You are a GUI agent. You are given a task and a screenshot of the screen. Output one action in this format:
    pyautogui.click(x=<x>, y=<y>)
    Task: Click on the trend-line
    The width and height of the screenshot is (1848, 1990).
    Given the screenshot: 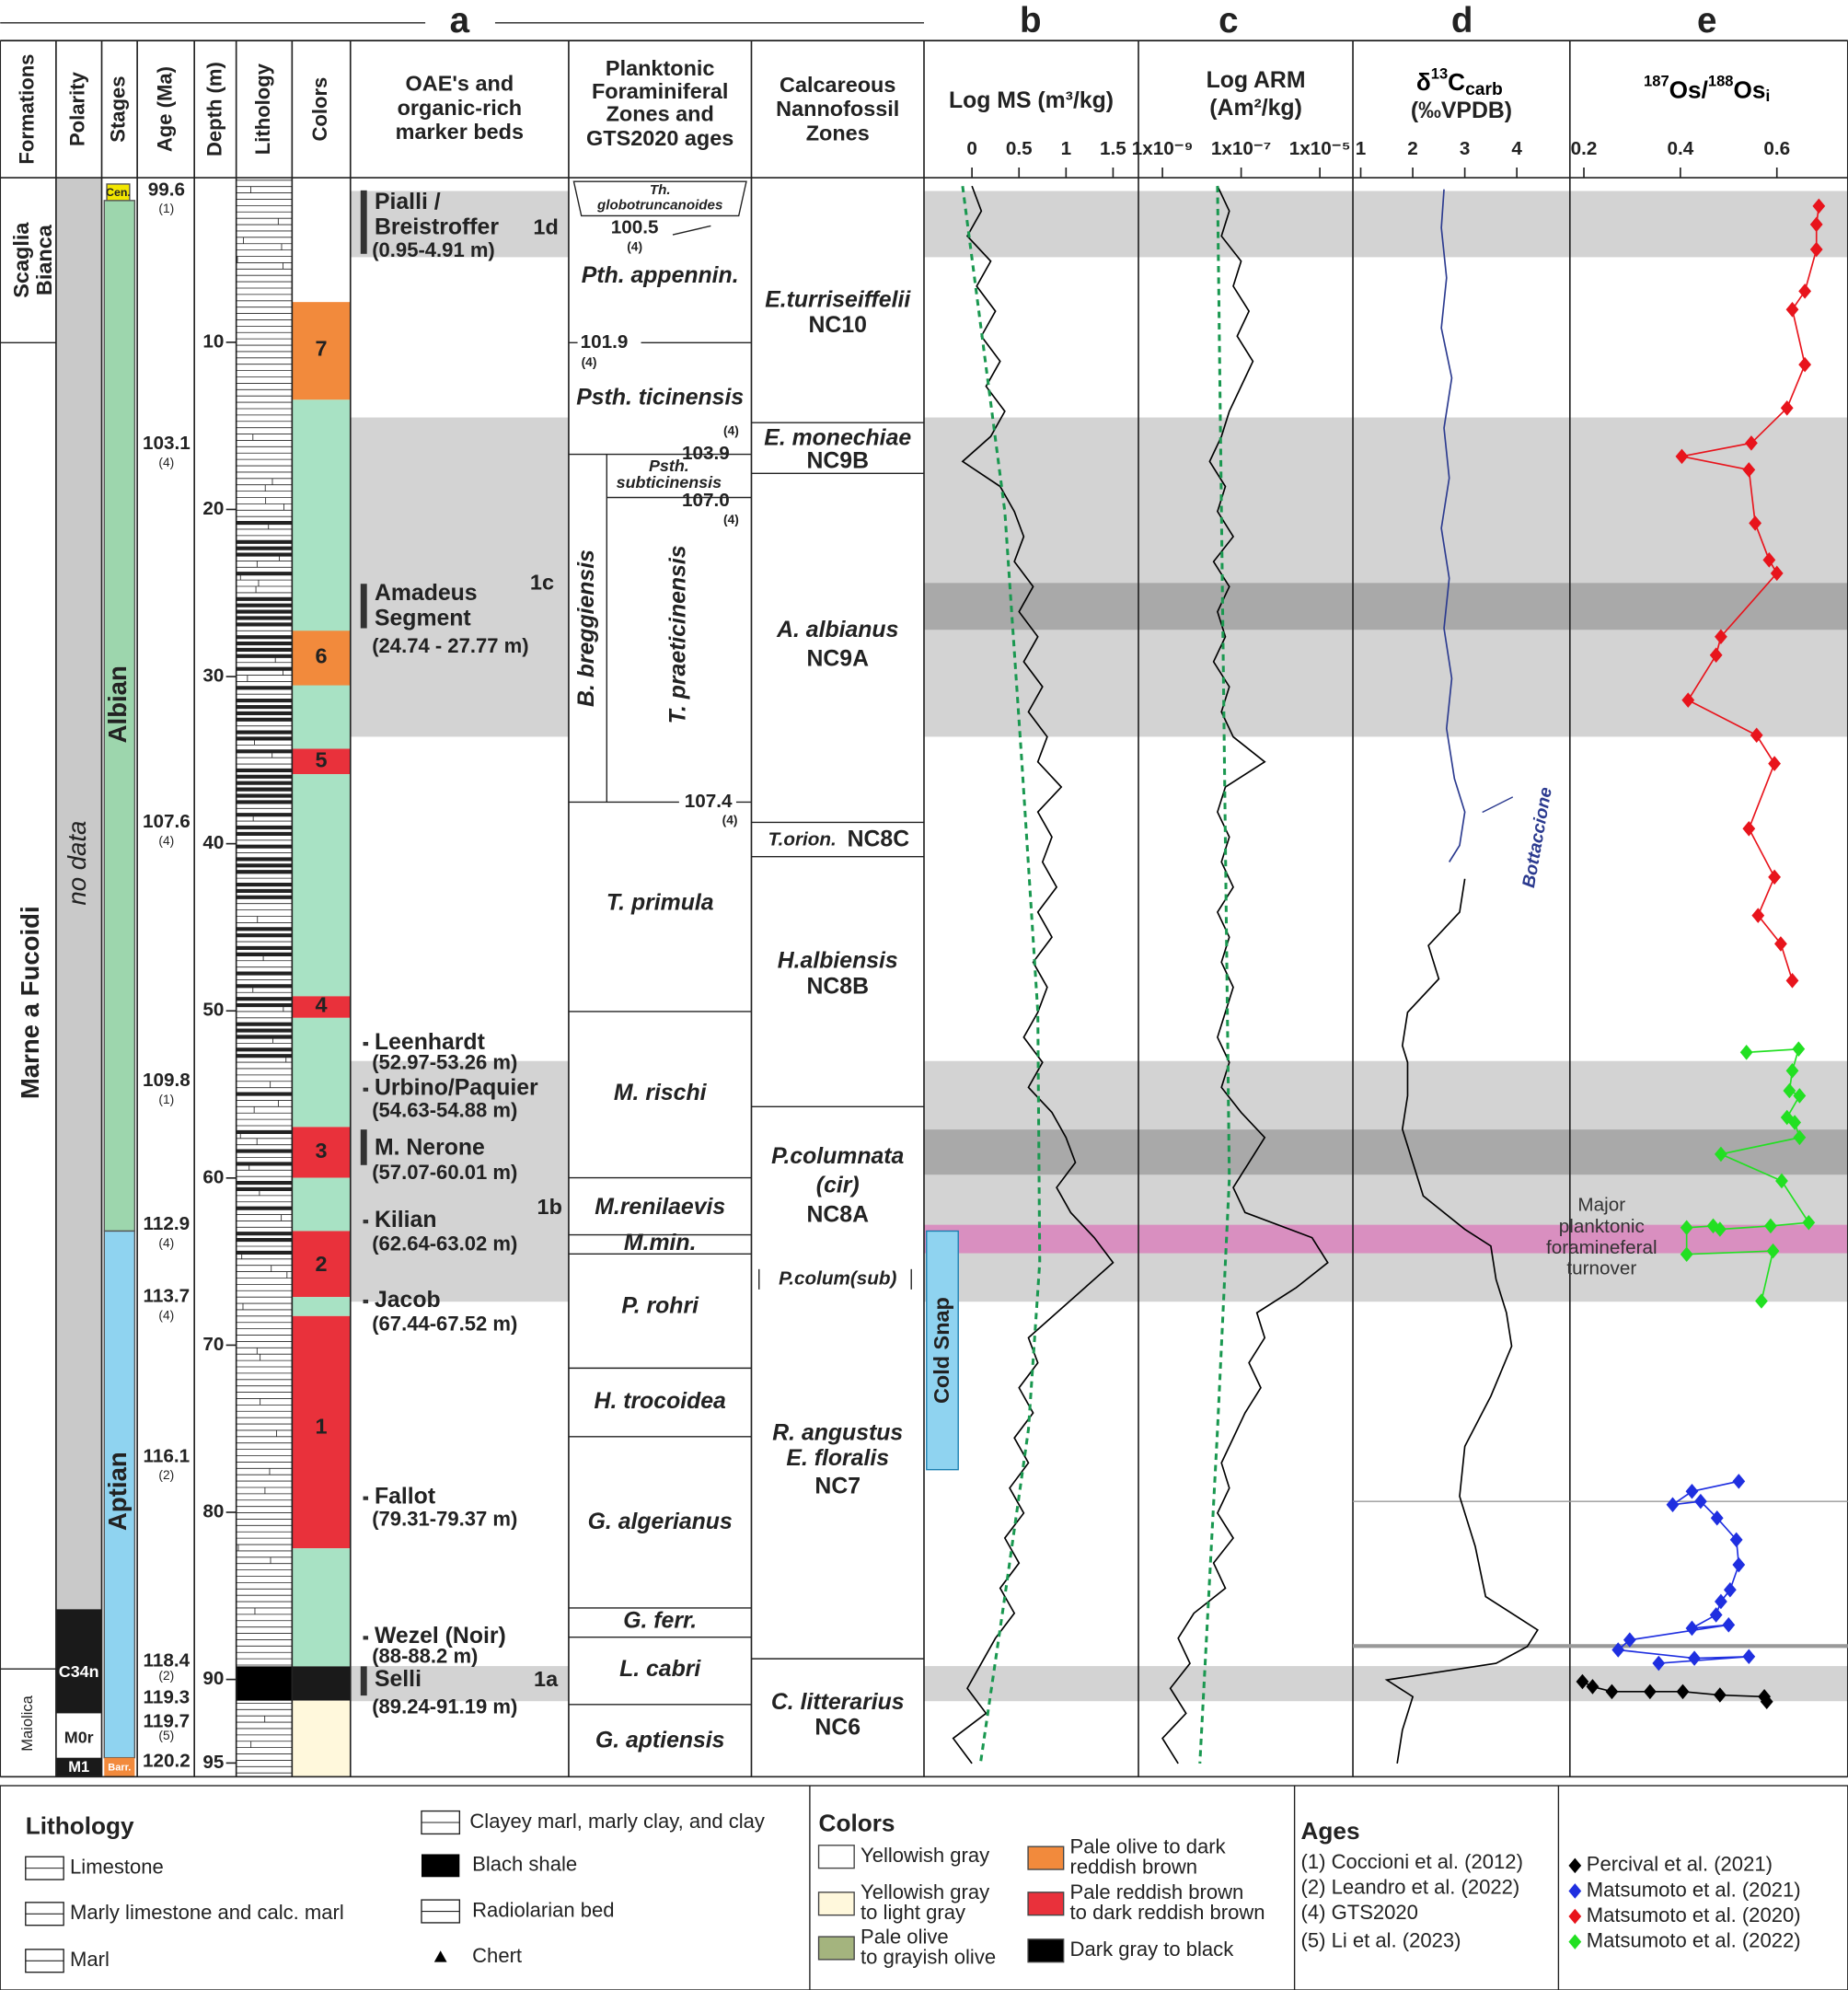 What is the action you would take?
    pyautogui.click(x=1001, y=975)
    